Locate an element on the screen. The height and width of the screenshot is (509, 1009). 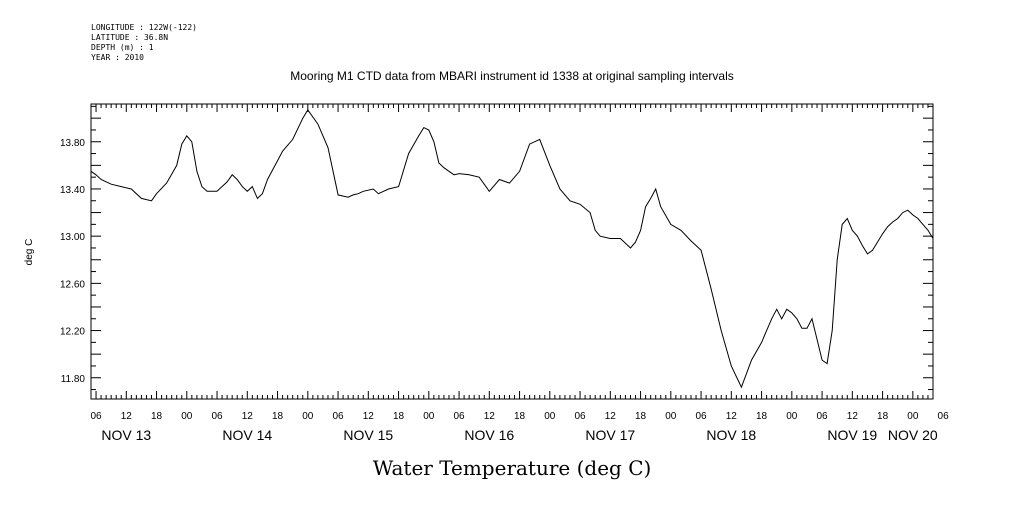
y-tick-label: 13.80 is located at coordinates (72, 143).